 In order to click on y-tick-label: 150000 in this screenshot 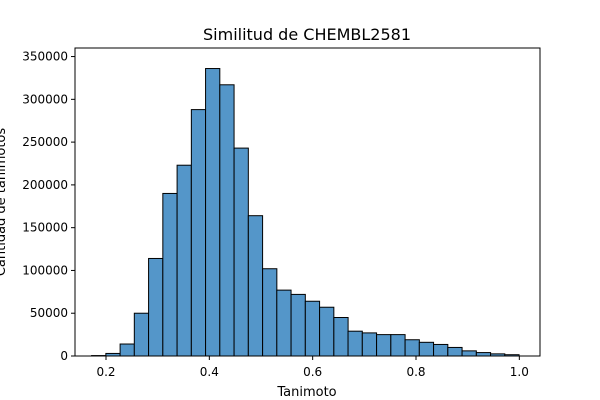, I will do `click(45, 228)`.